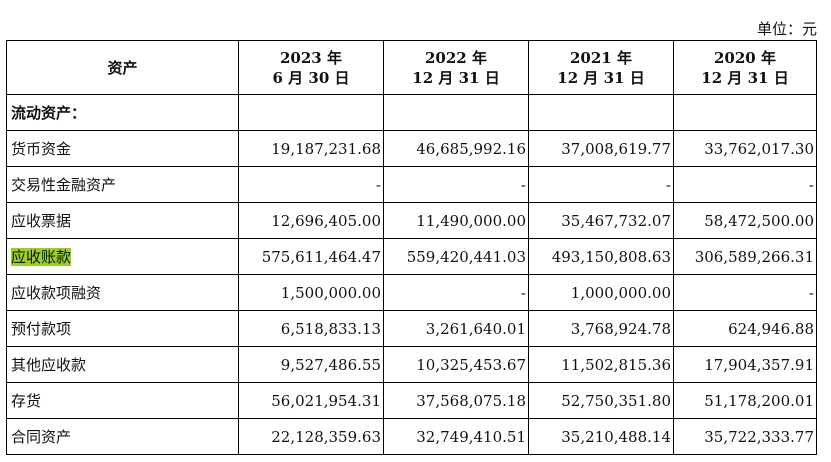 This screenshot has height=462, width=831. What do you see at coordinates (311, 328) in the screenshot?
I see `value-cell: 6,518,833.13` at bounding box center [311, 328].